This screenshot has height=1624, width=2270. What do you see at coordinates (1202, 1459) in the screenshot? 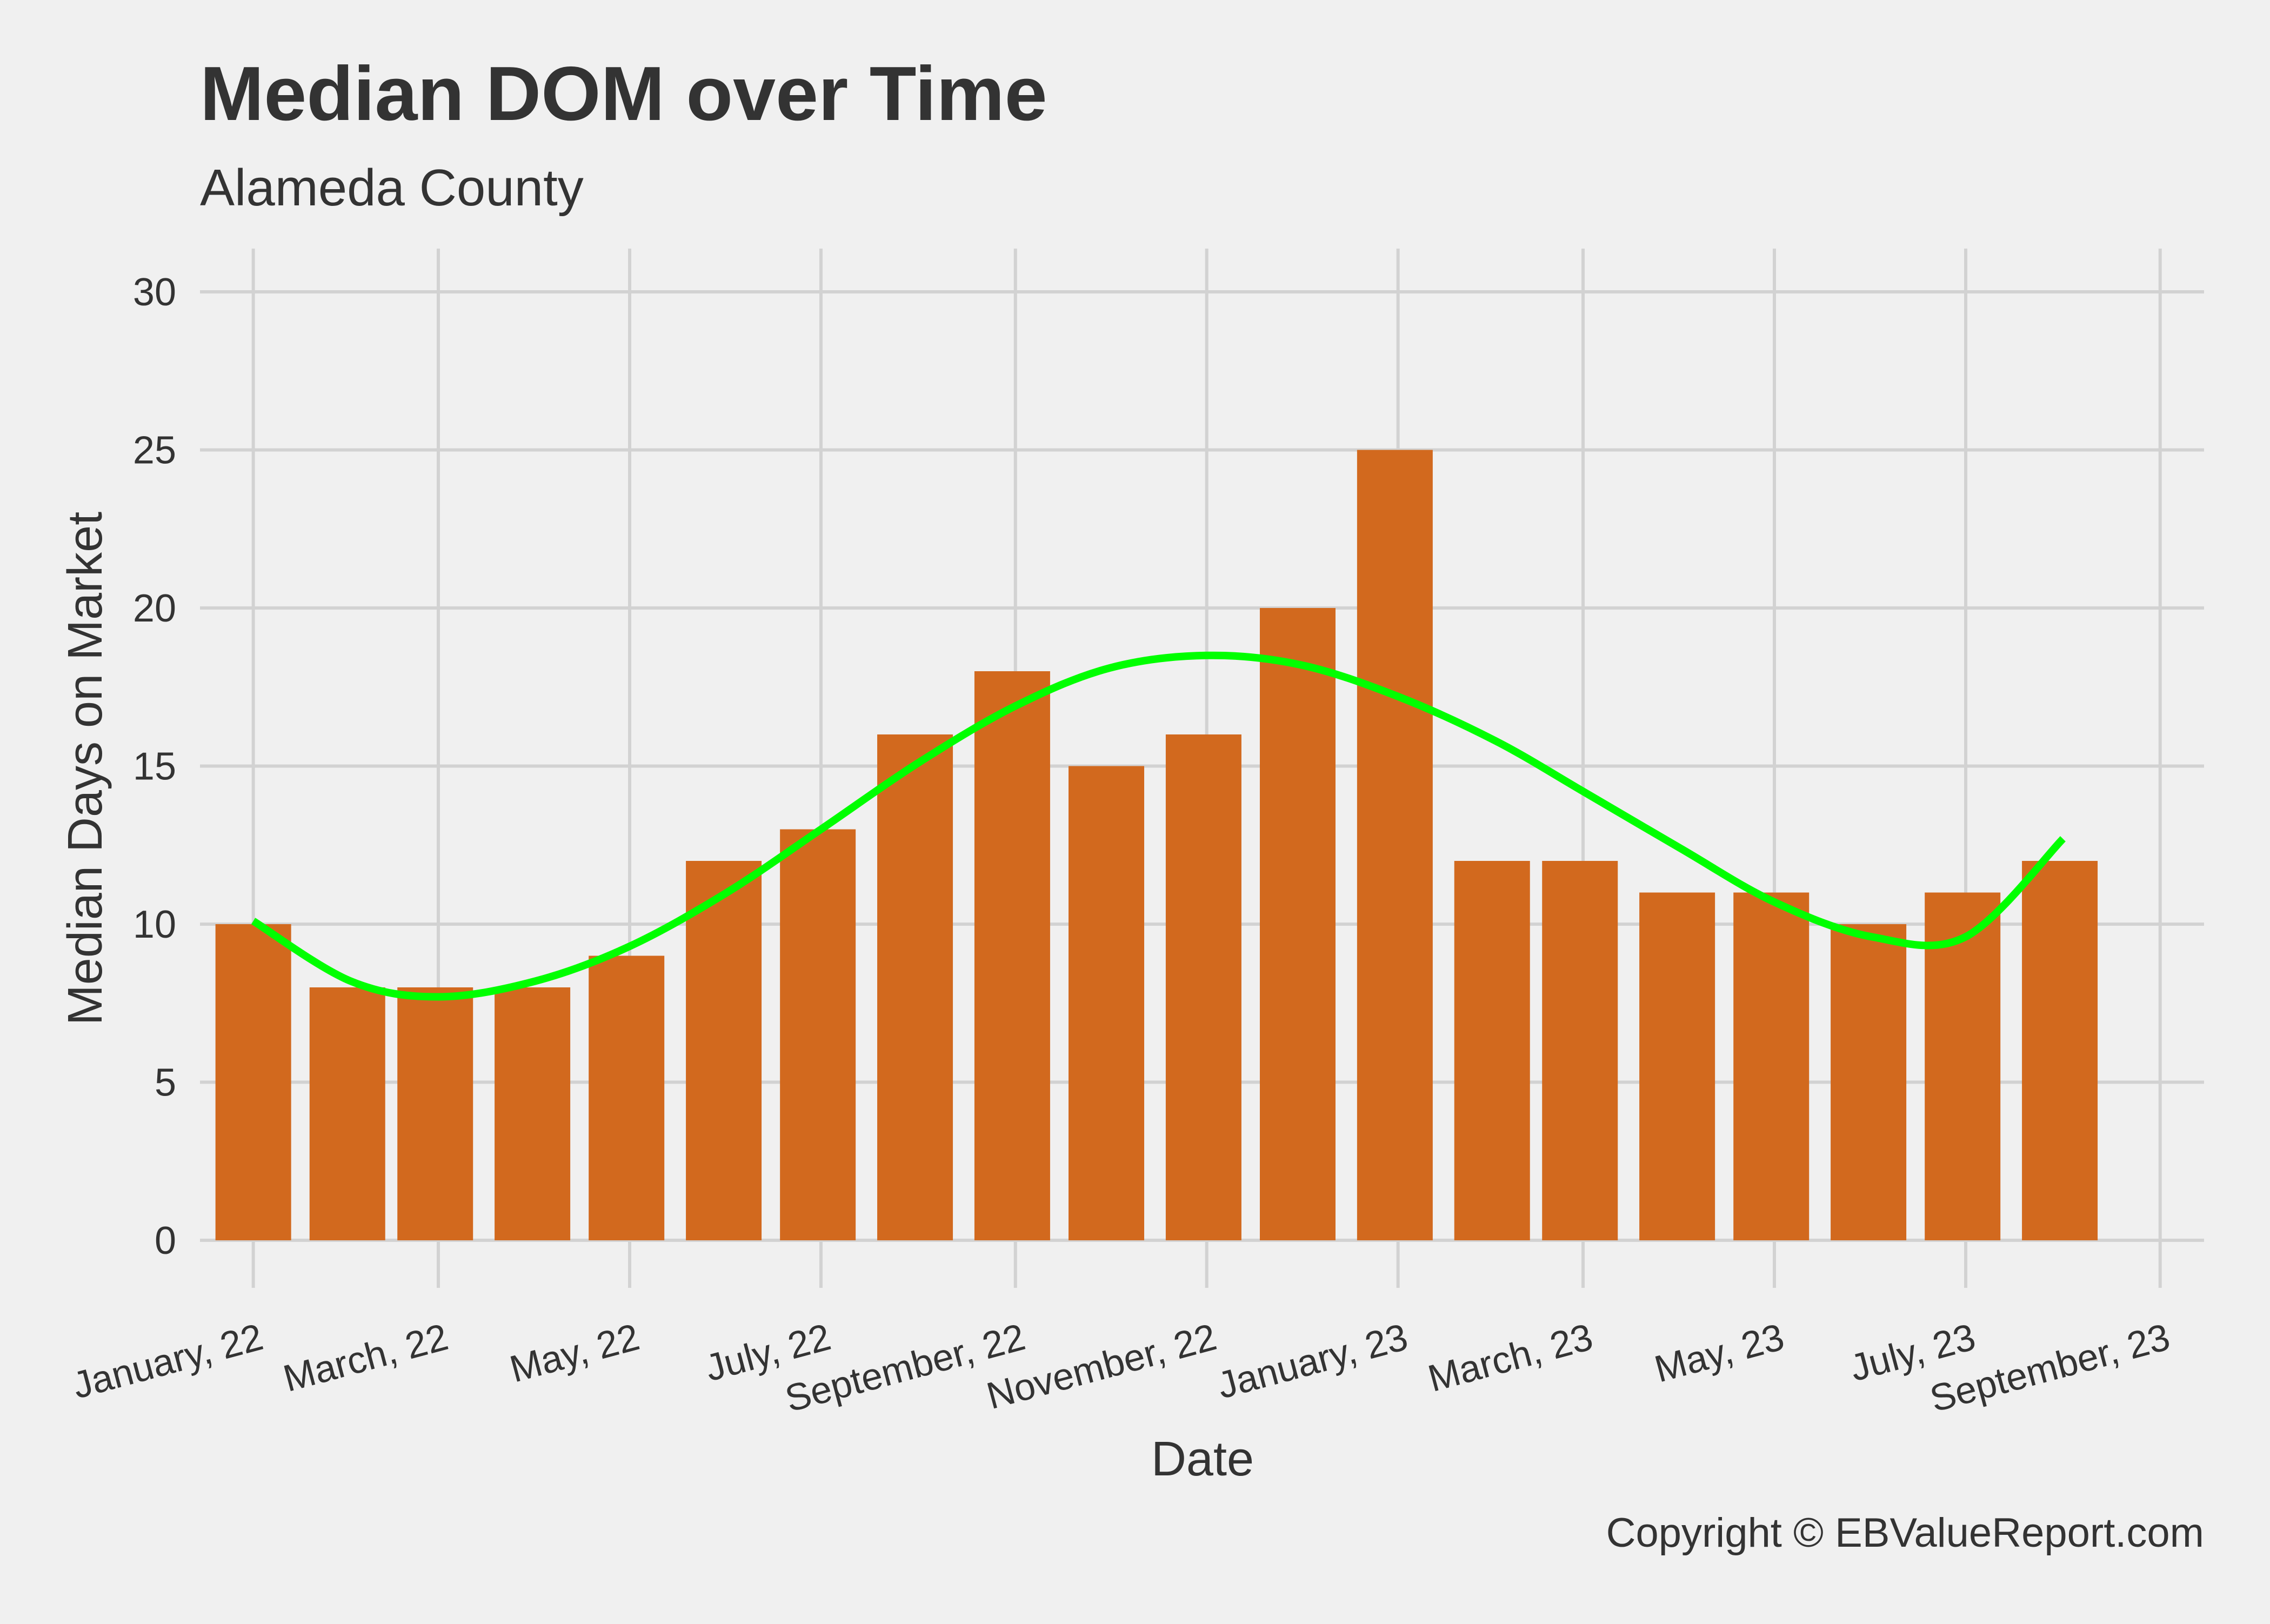
I see `x-axis-title: Date` at bounding box center [1202, 1459].